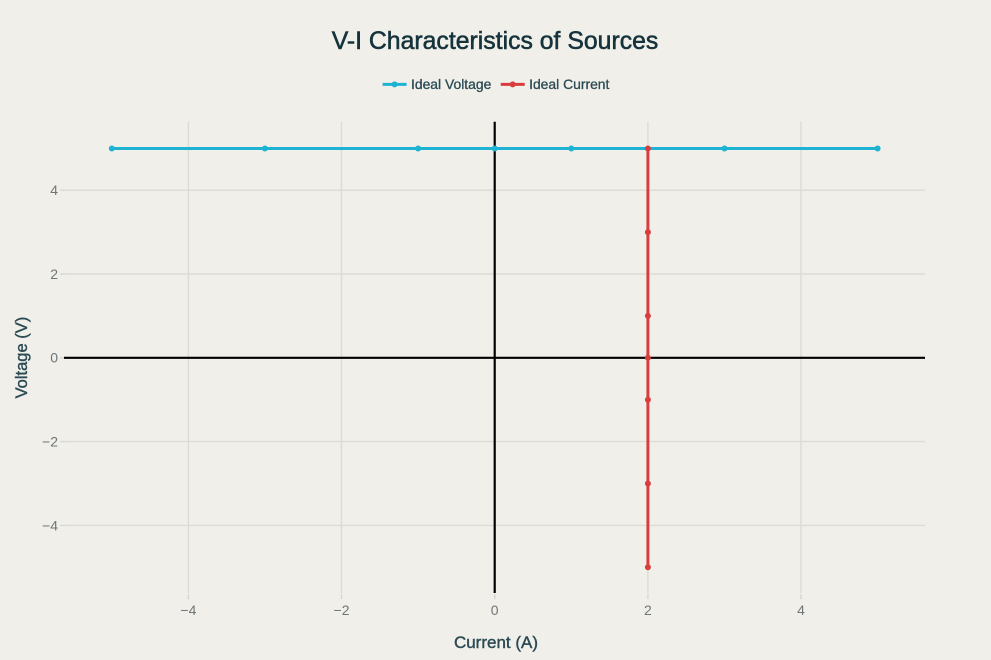  What do you see at coordinates (451, 84) in the screenshot?
I see `svg-text: Ideal Voltage` at bounding box center [451, 84].